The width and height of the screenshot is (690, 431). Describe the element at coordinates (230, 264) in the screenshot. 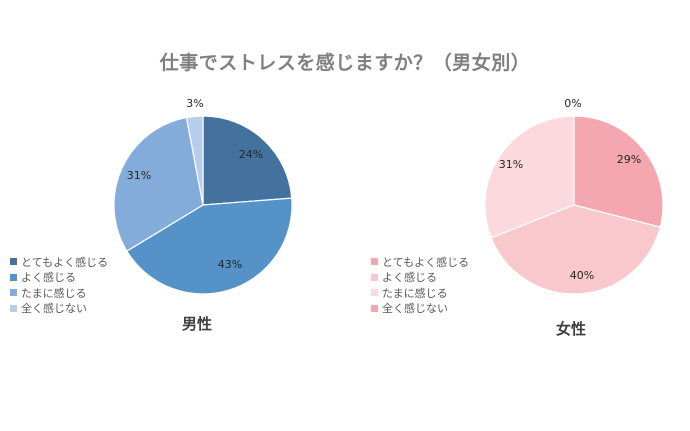

I see `data-label-often: 43%` at that location.